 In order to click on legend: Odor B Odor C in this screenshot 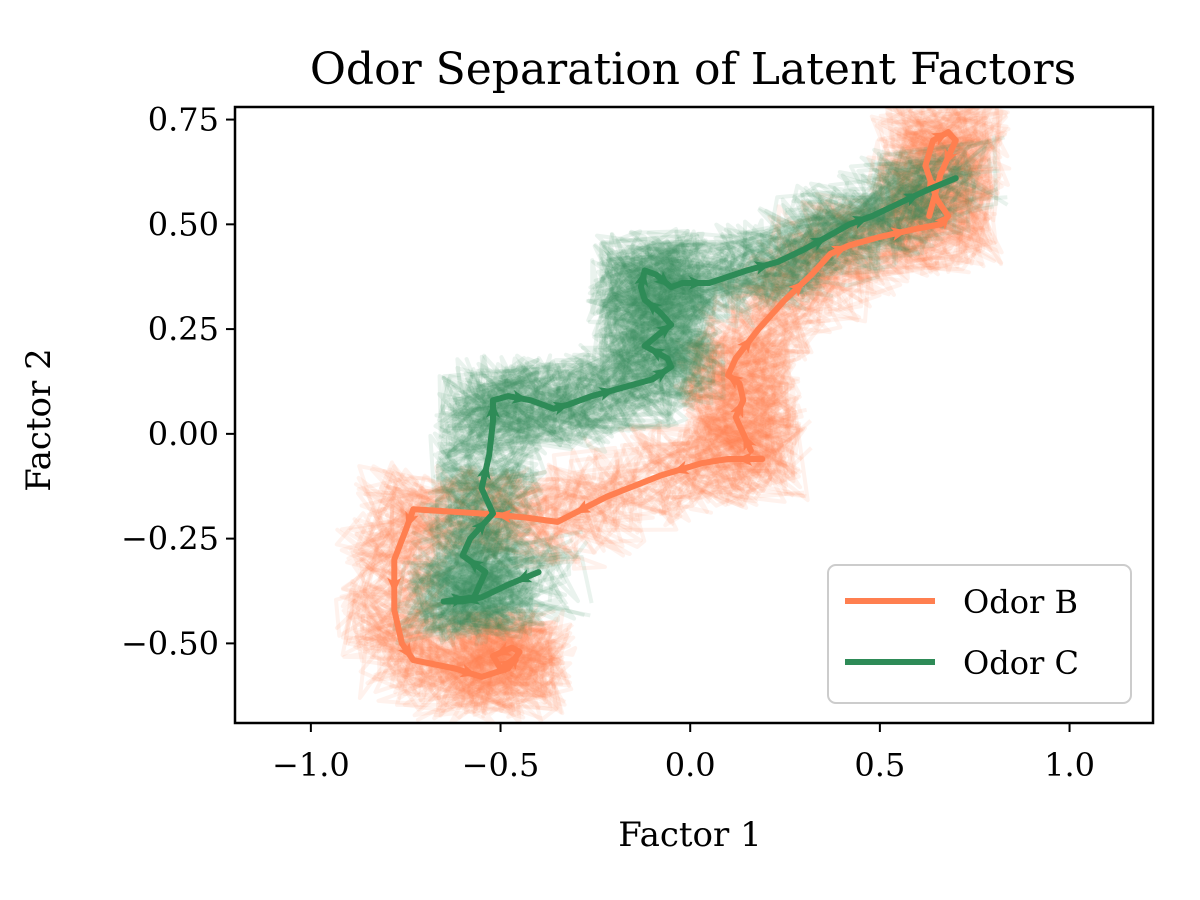, I will do `click(979, 634)`.